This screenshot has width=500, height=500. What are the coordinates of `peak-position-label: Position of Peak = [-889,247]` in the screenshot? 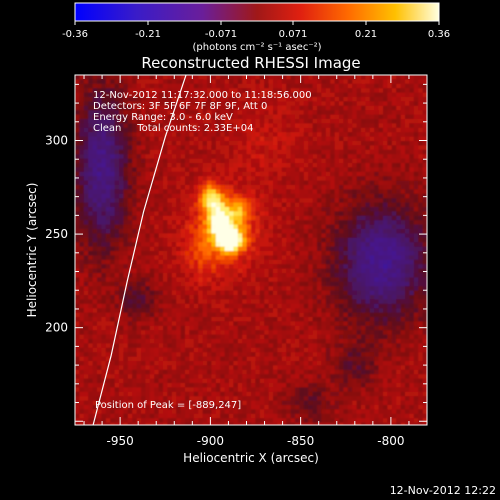 It's located at (168, 405).